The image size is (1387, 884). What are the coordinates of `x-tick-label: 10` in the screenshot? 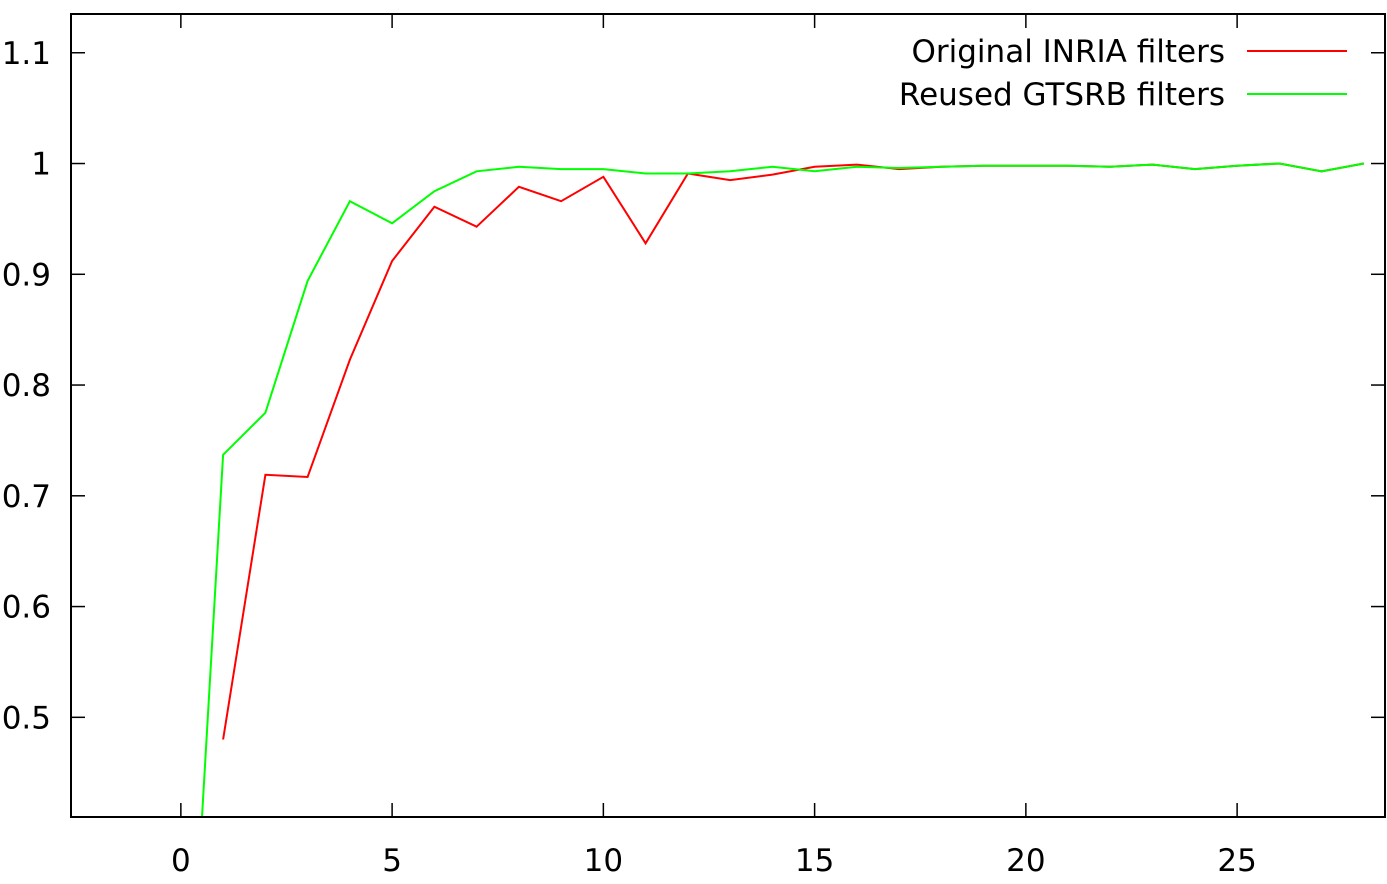 It's located at (603, 861).